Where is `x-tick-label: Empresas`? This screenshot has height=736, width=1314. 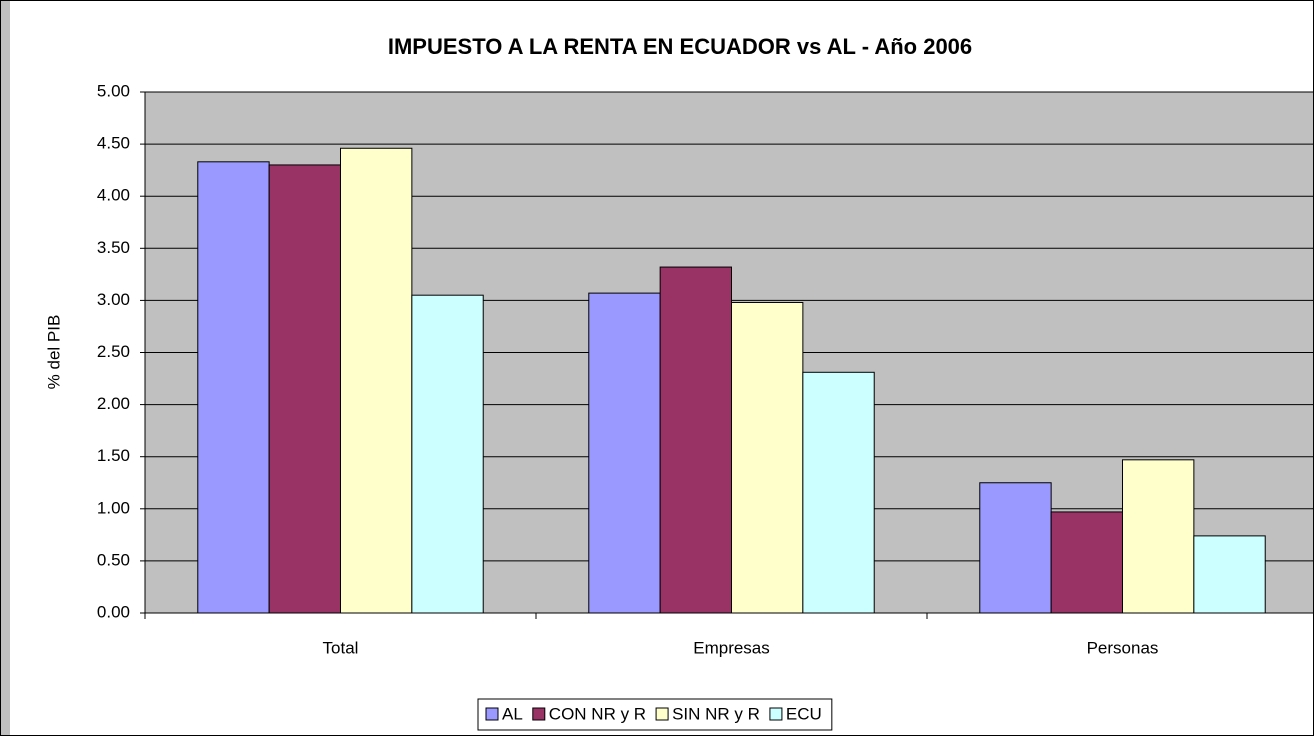
x-tick-label: Empresas is located at coordinates (731, 647).